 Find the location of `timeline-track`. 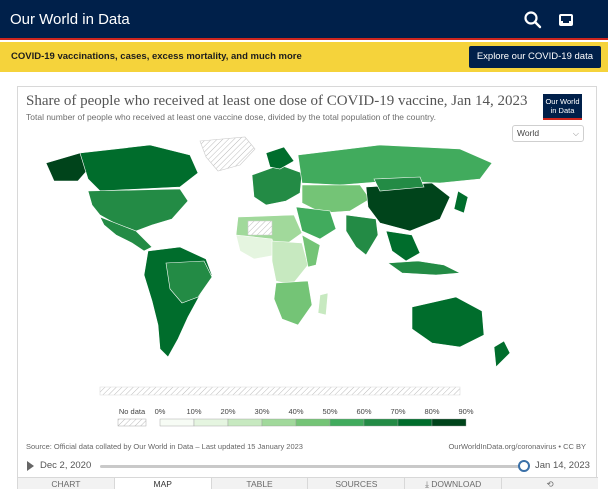

timeline-track is located at coordinates (312, 466).